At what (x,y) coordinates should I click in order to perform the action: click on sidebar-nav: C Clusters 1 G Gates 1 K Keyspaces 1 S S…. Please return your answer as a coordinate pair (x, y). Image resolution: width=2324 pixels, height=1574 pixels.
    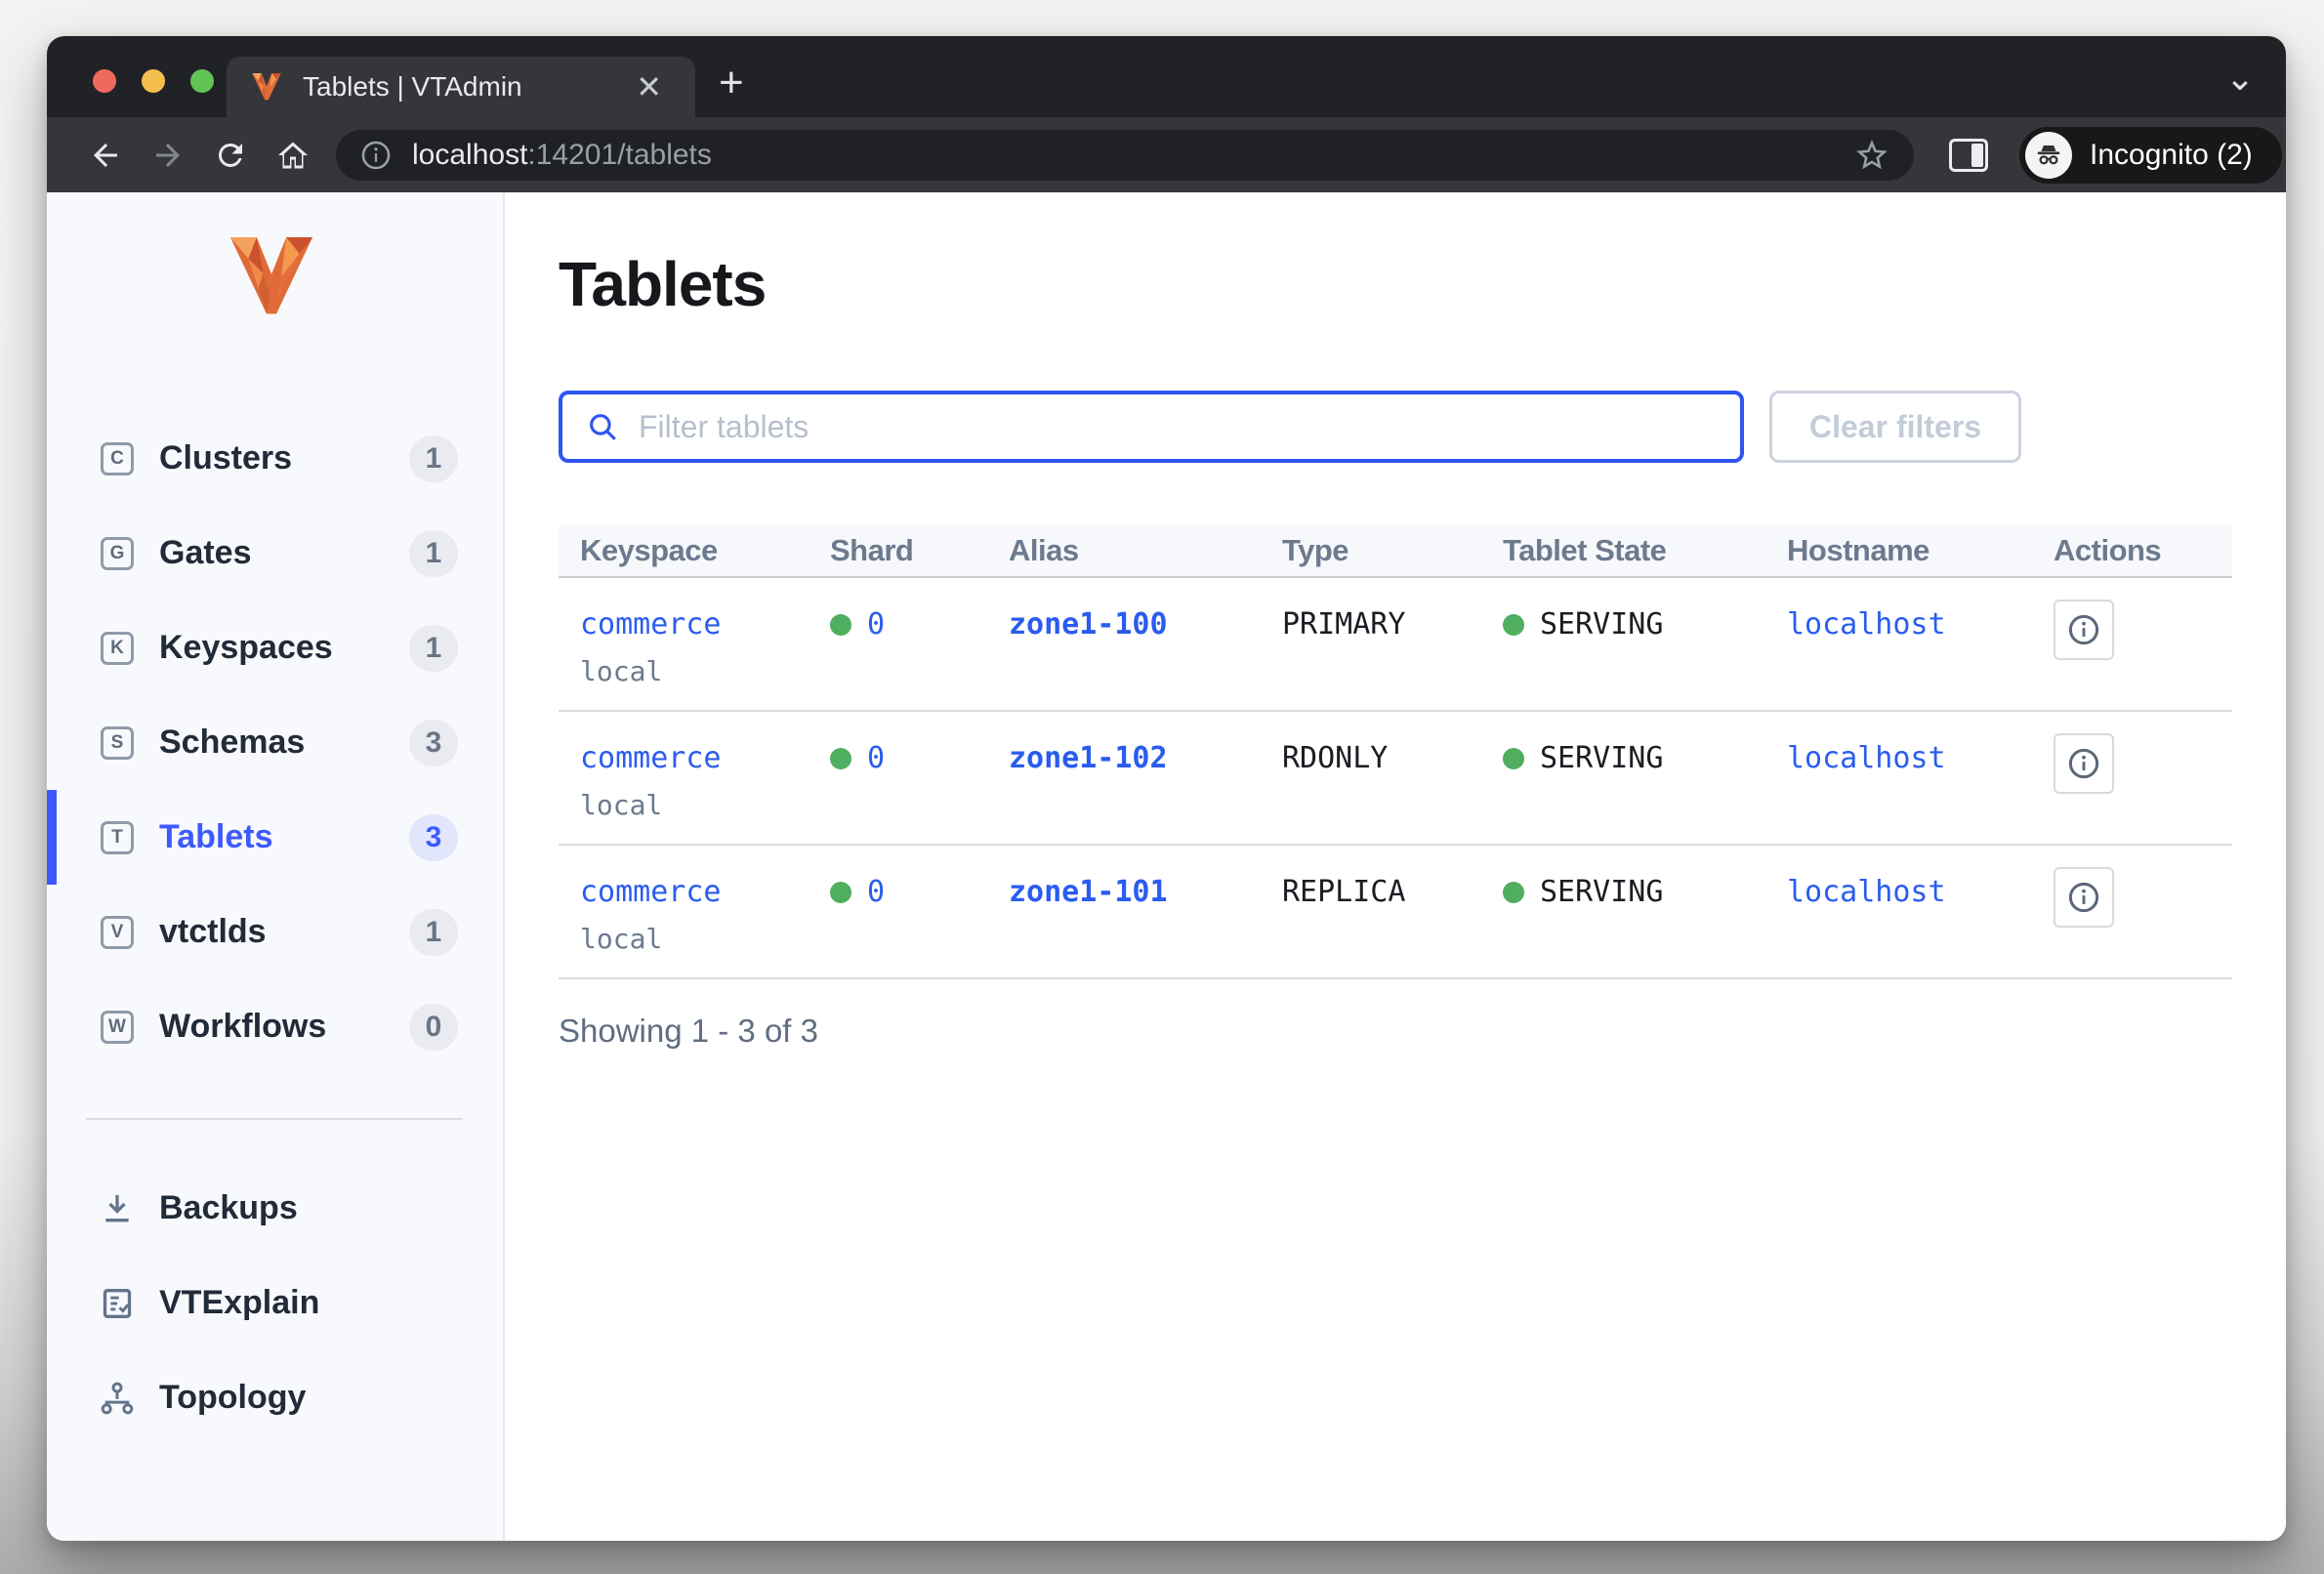
    Looking at the image, I should click on (275, 743).